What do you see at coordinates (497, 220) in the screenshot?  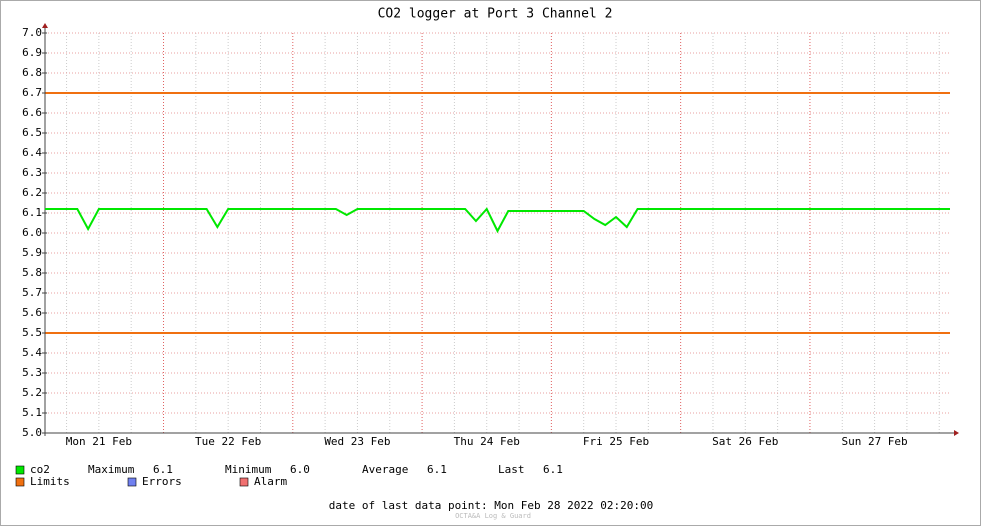 I see `data-line` at bounding box center [497, 220].